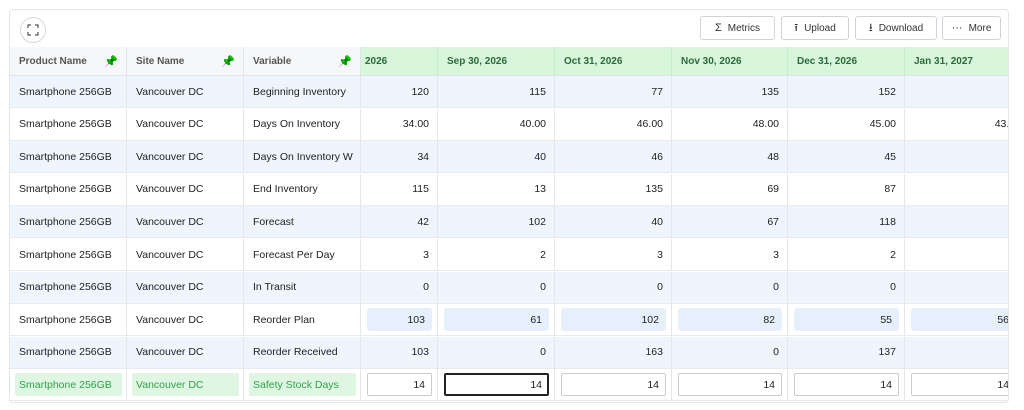  What do you see at coordinates (718, 27) in the screenshot?
I see `sigma-icon: Σ` at bounding box center [718, 27].